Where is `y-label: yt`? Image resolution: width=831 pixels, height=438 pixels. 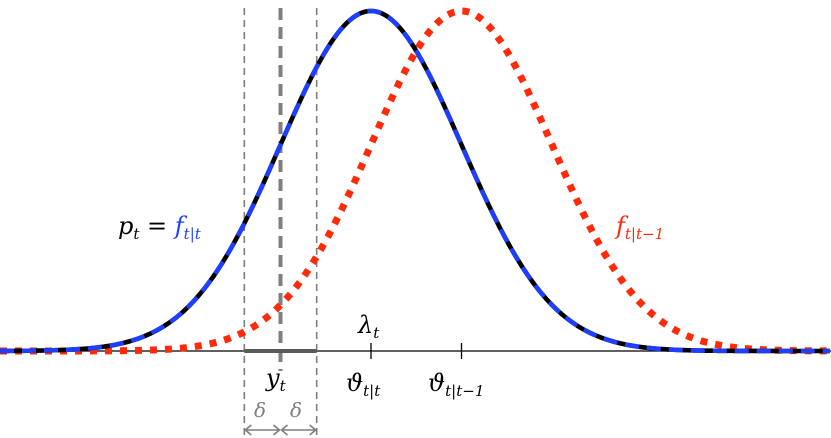 y-label: yt is located at coordinates (276, 379).